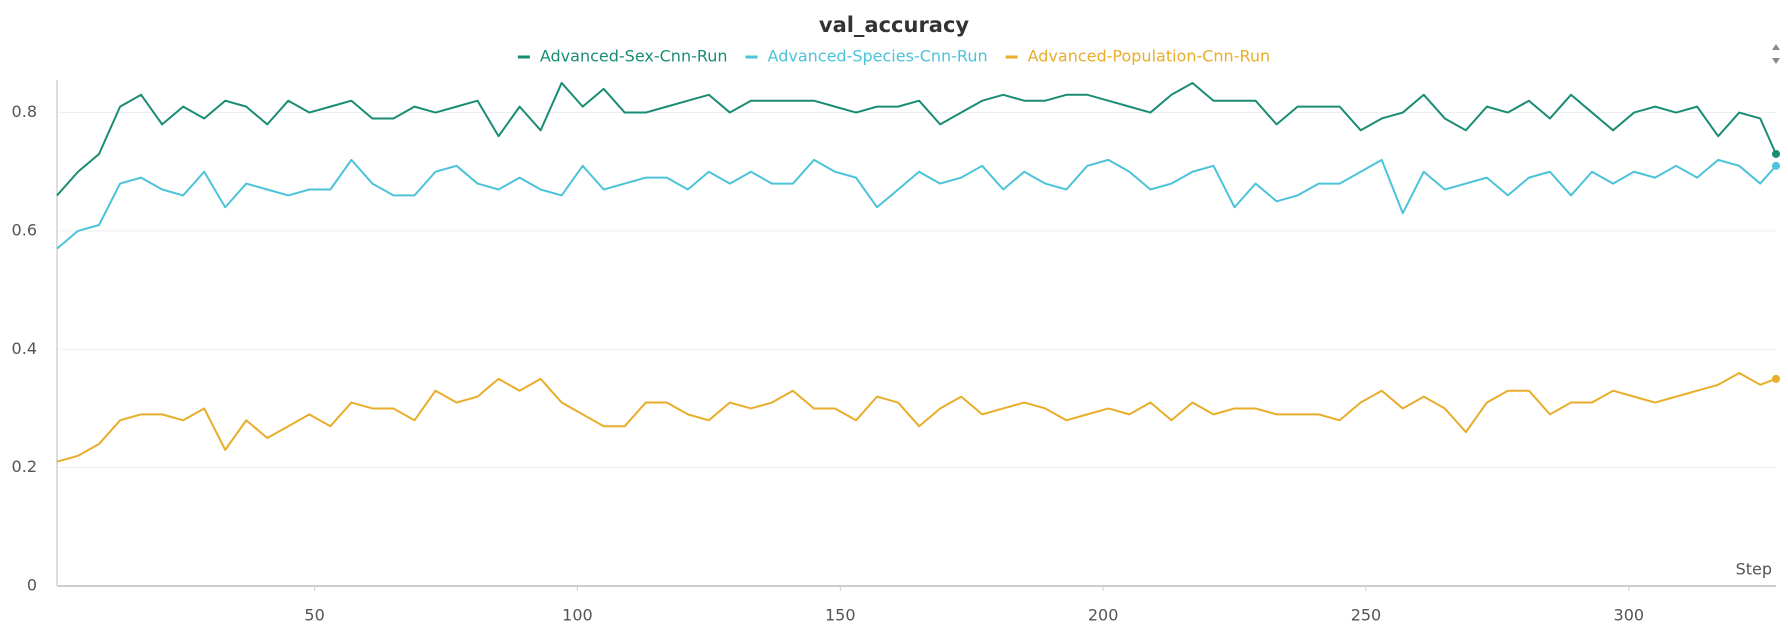 This screenshot has width=1788, height=636. What do you see at coordinates (878, 56) in the screenshot?
I see `legend-label: Advanced-Species-Cnn-Run` at bounding box center [878, 56].